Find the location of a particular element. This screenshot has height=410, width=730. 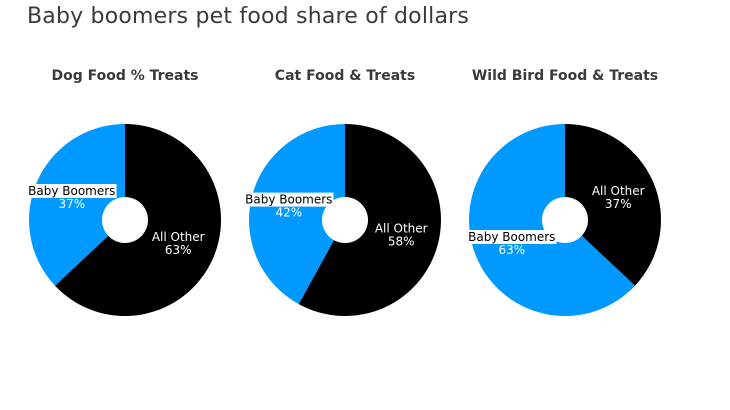

chart-title: Dog Food % Treats is located at coordinates (125, 76).